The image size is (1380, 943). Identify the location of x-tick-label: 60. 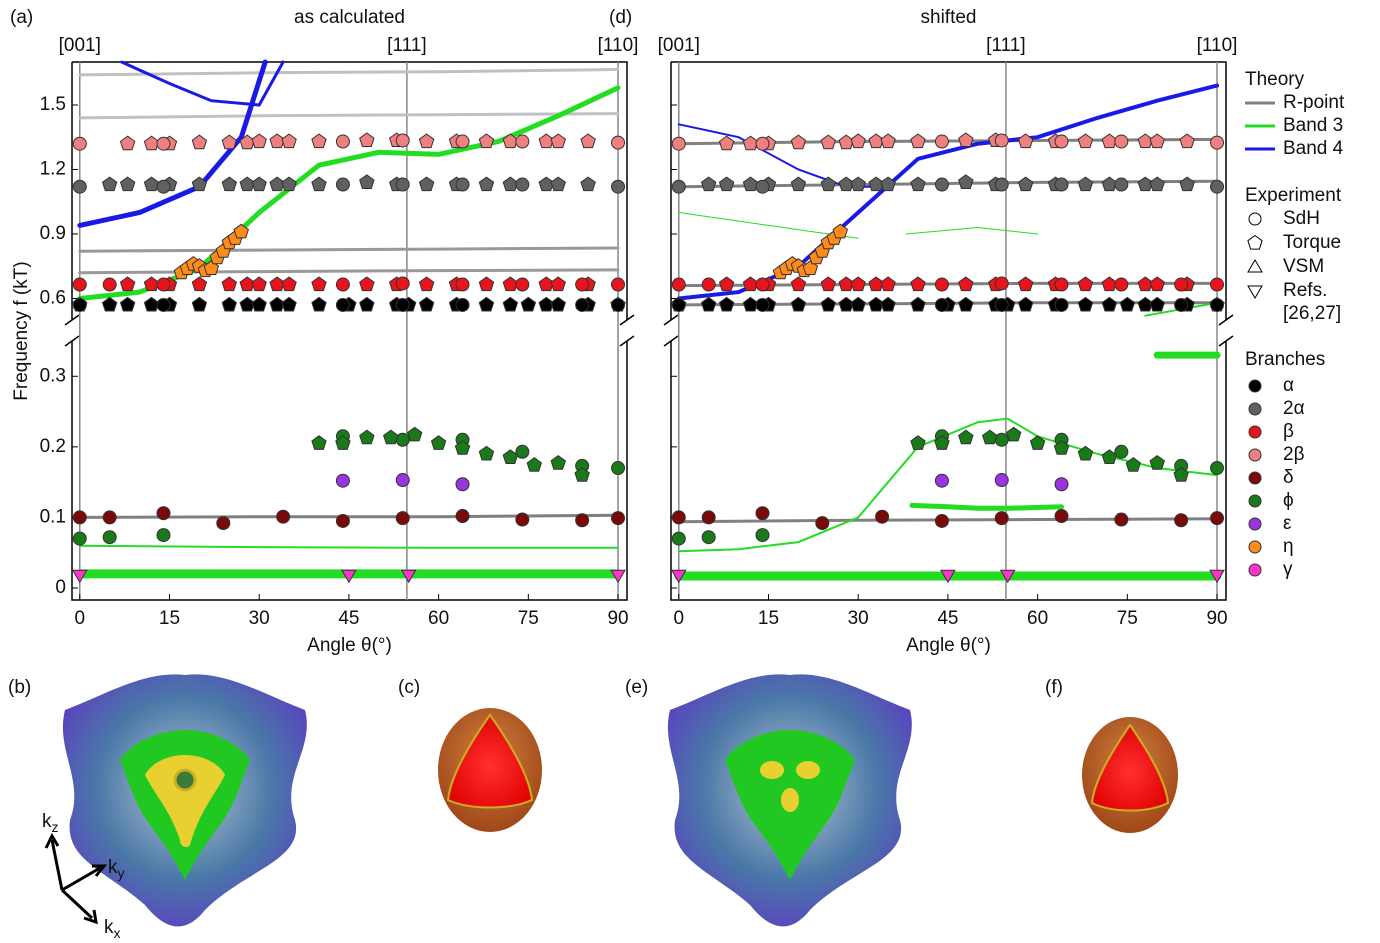
(438, 618).